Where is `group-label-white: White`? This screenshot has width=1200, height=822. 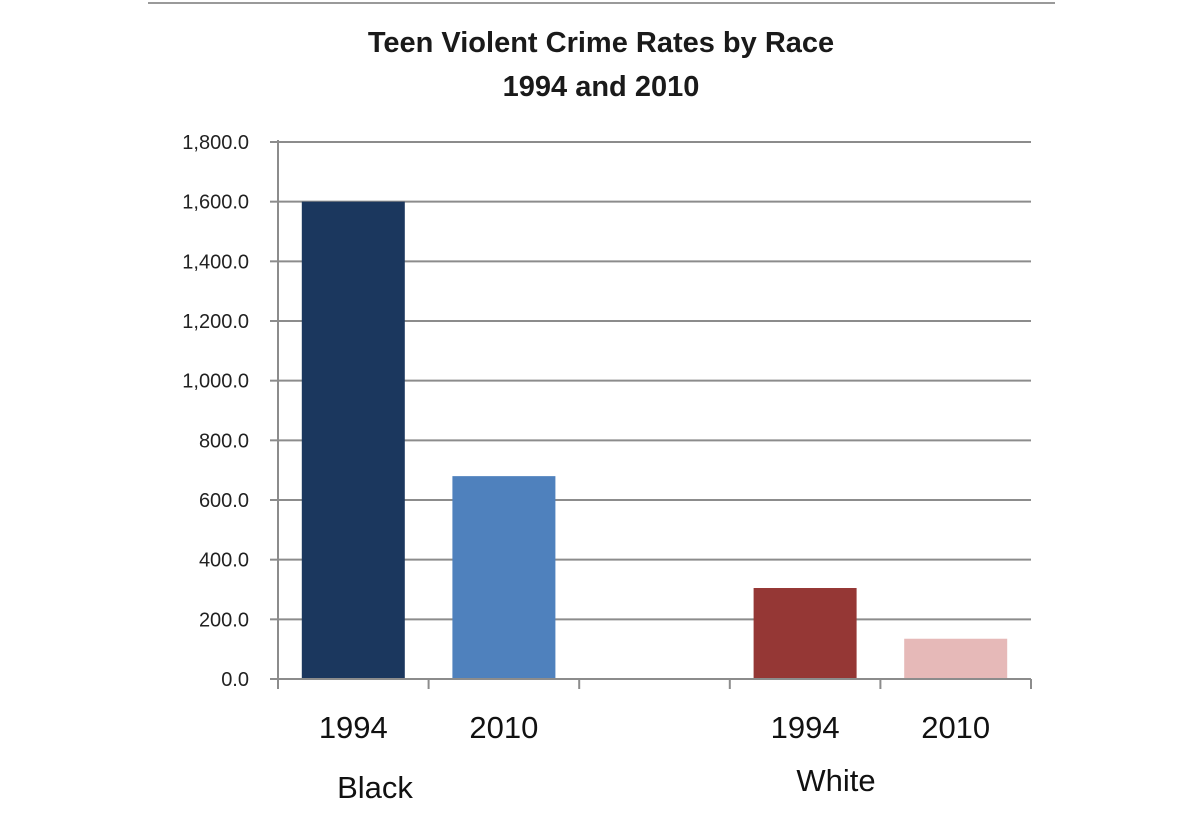
group-label-white: White is located at coordinates (835, 780).